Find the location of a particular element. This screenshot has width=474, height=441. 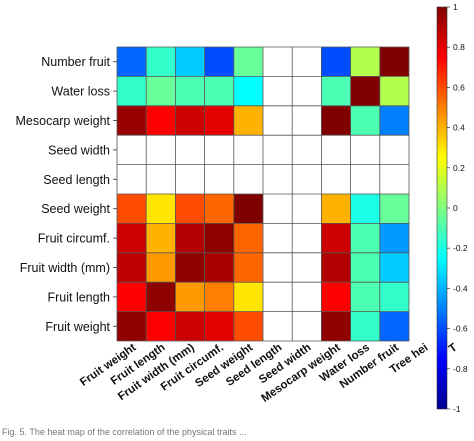

colorbar: 1 0.8 0.6 0.4 0.2 0 -0.2 -0.4 -0.6 -0.8 -1 is located at coordinates (452, 208).